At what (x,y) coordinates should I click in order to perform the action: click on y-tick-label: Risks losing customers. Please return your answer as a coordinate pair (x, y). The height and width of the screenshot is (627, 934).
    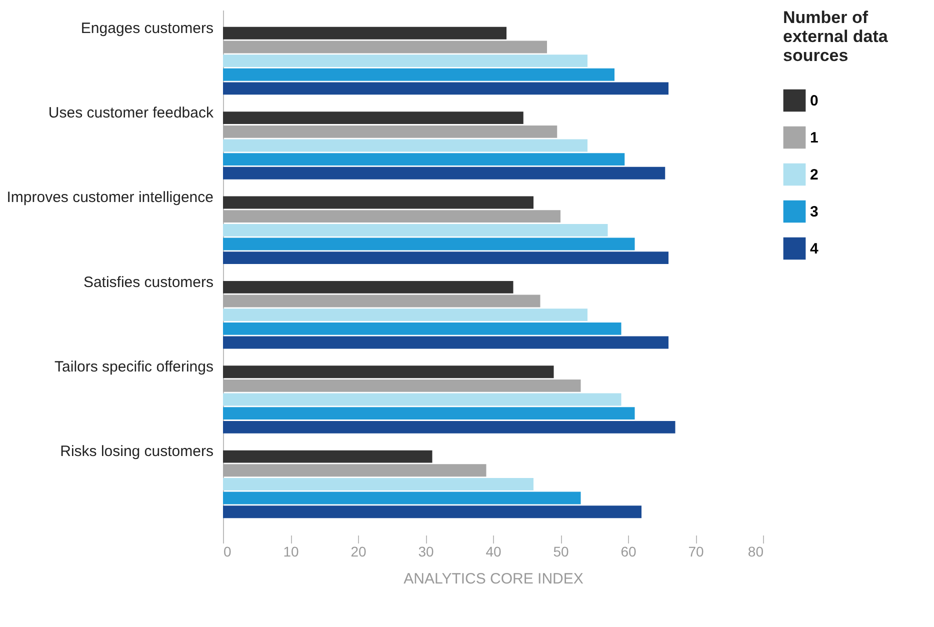
    Looking at the image, I should click on (137, 451).